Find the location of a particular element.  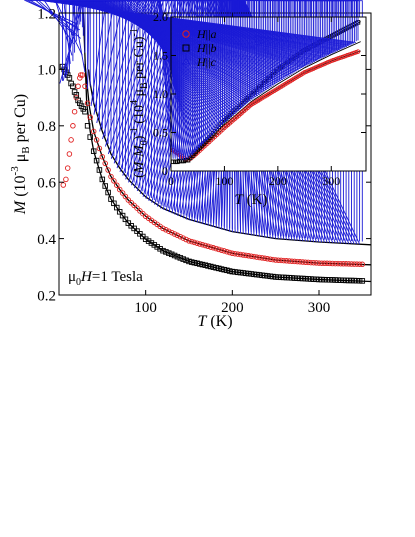

x-tick-label-300: 300 is located at coordinates (319, 308).